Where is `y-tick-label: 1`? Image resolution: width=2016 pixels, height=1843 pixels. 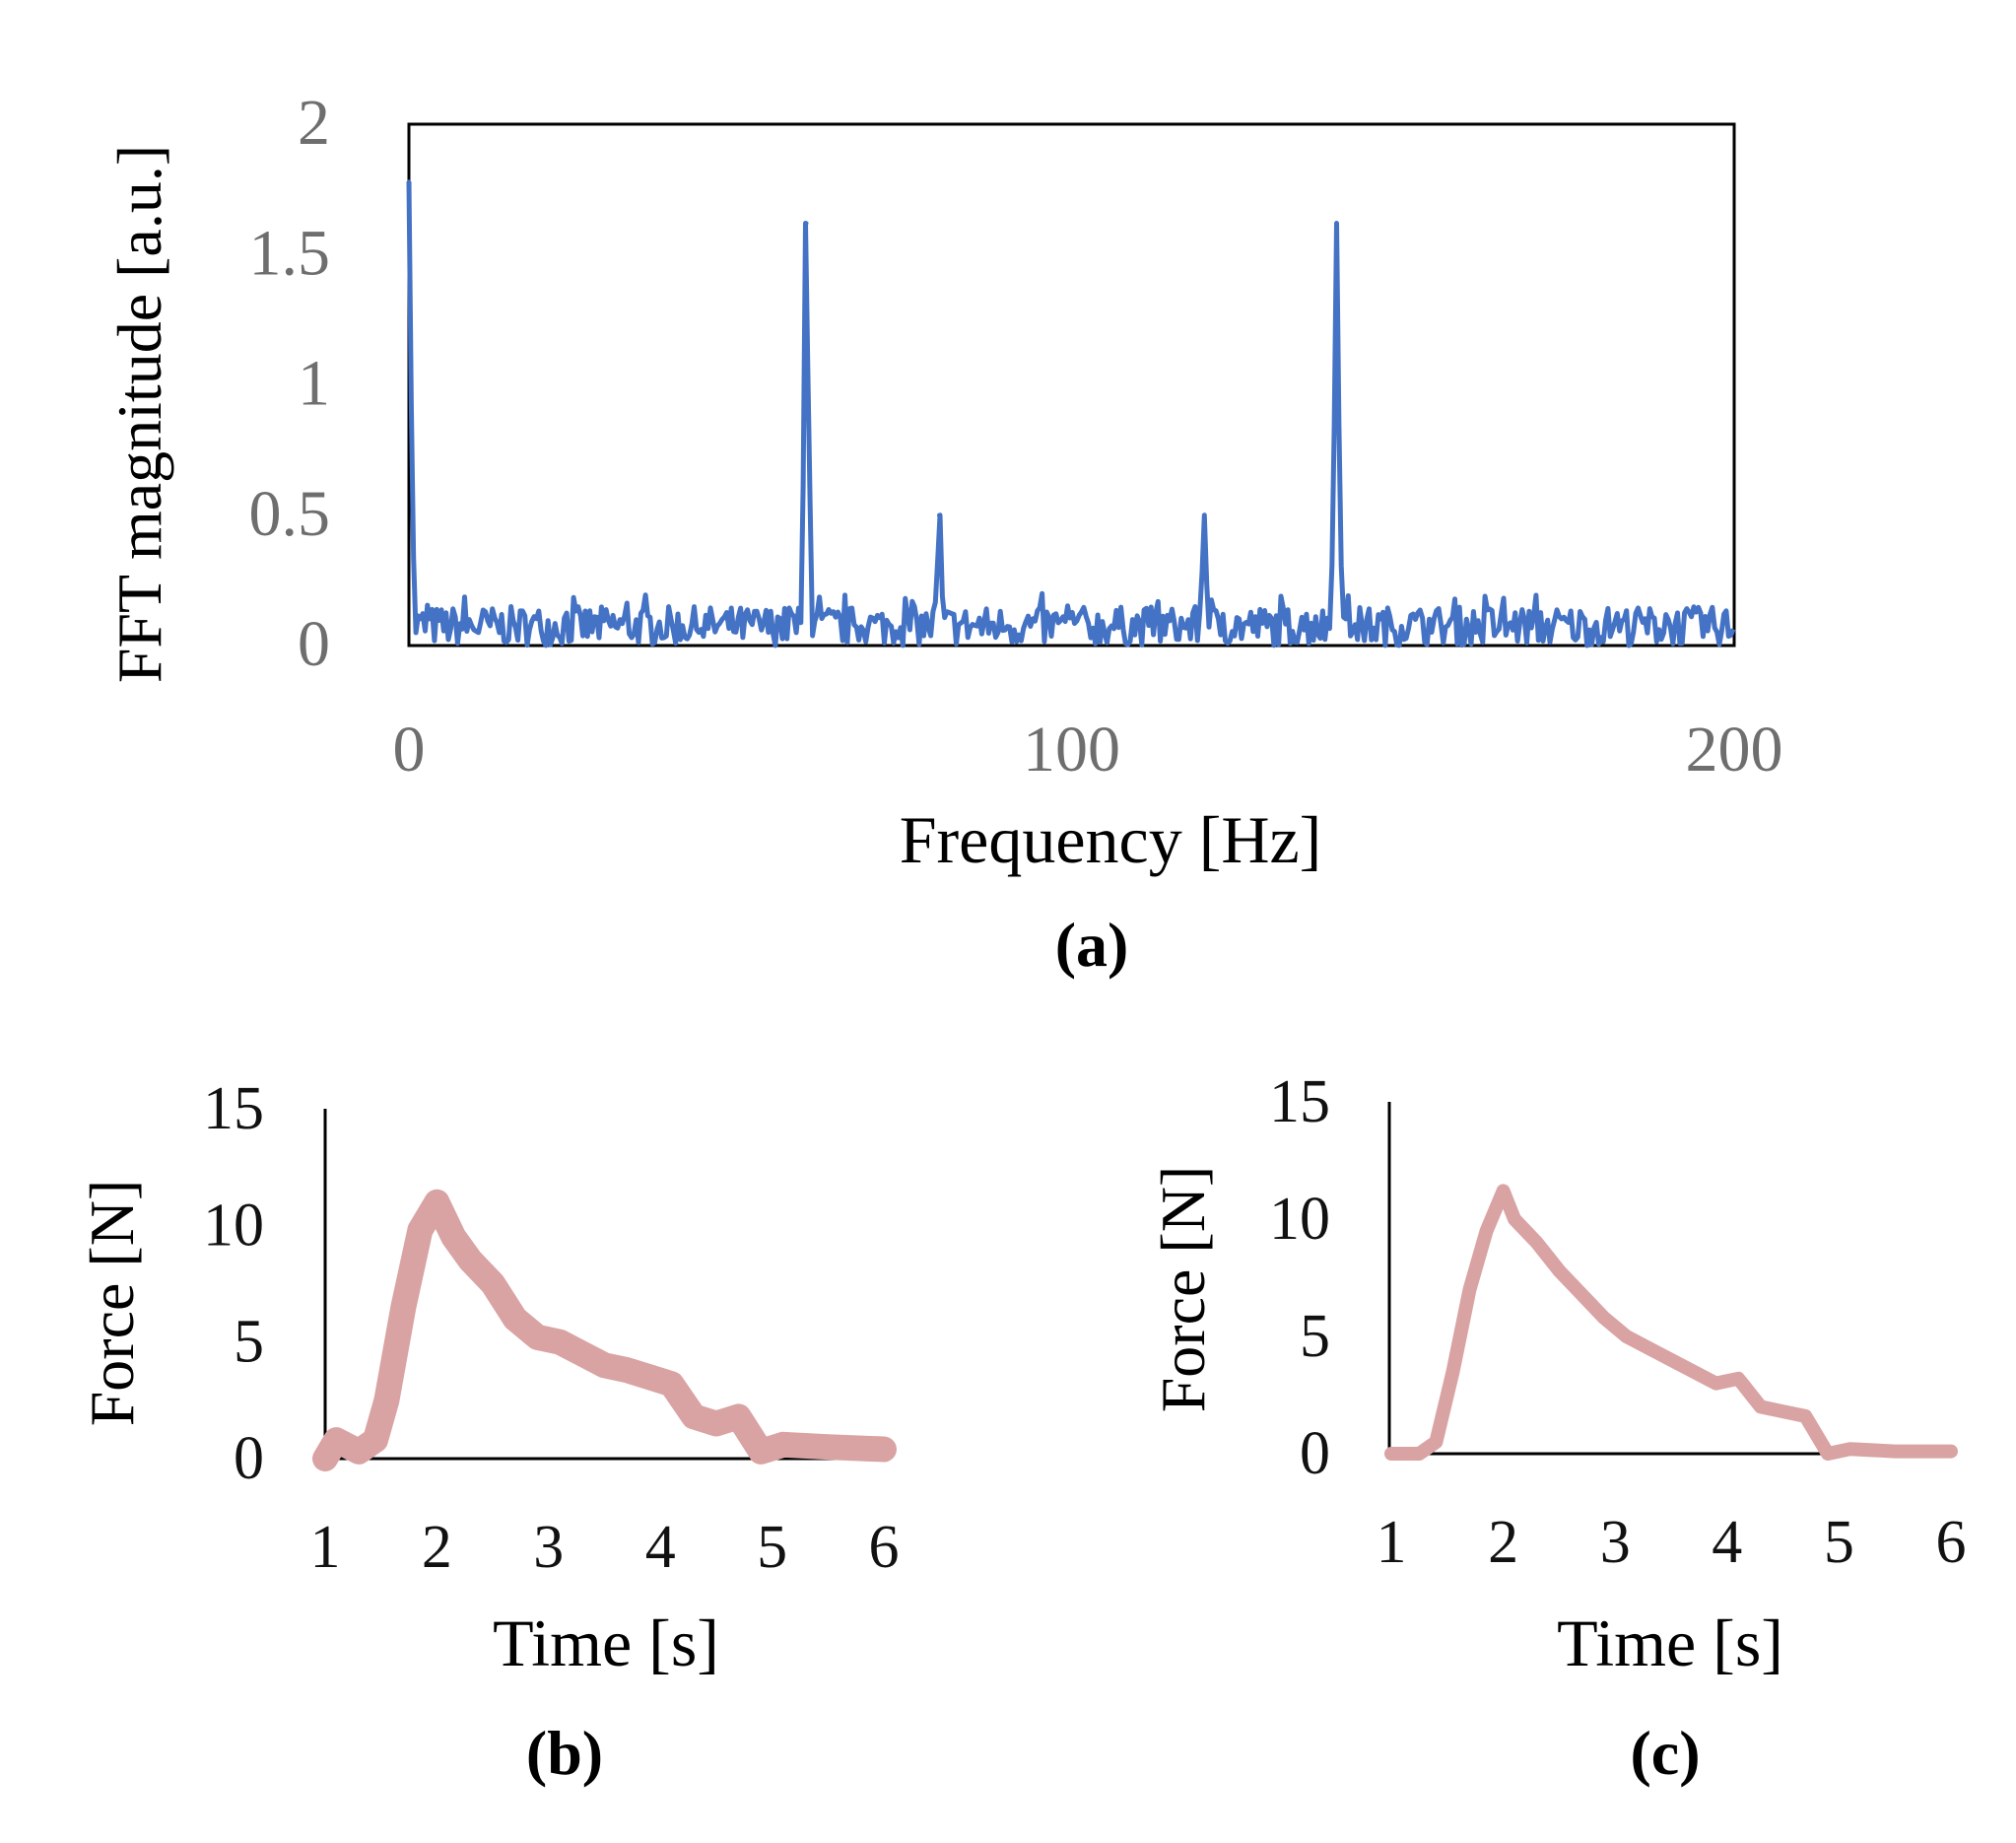
y-tick-label: 1 is located at coordinates (314, 384).